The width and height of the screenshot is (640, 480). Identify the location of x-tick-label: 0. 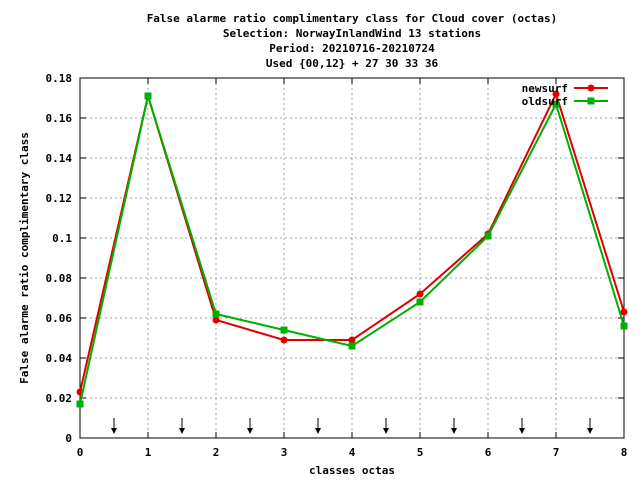
(80, 452).